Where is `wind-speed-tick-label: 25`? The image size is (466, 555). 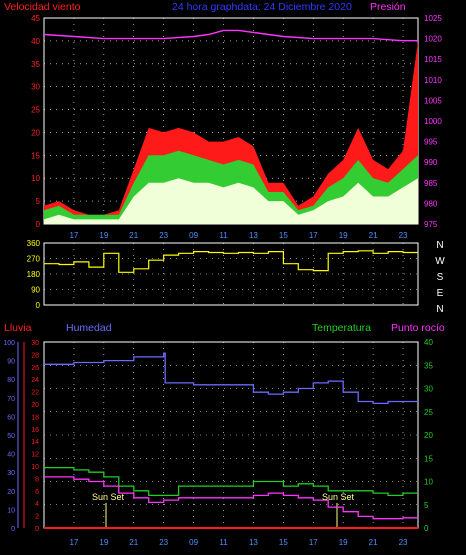 wind-speed-tick-label: 25 is located at coordinates (35, 110).